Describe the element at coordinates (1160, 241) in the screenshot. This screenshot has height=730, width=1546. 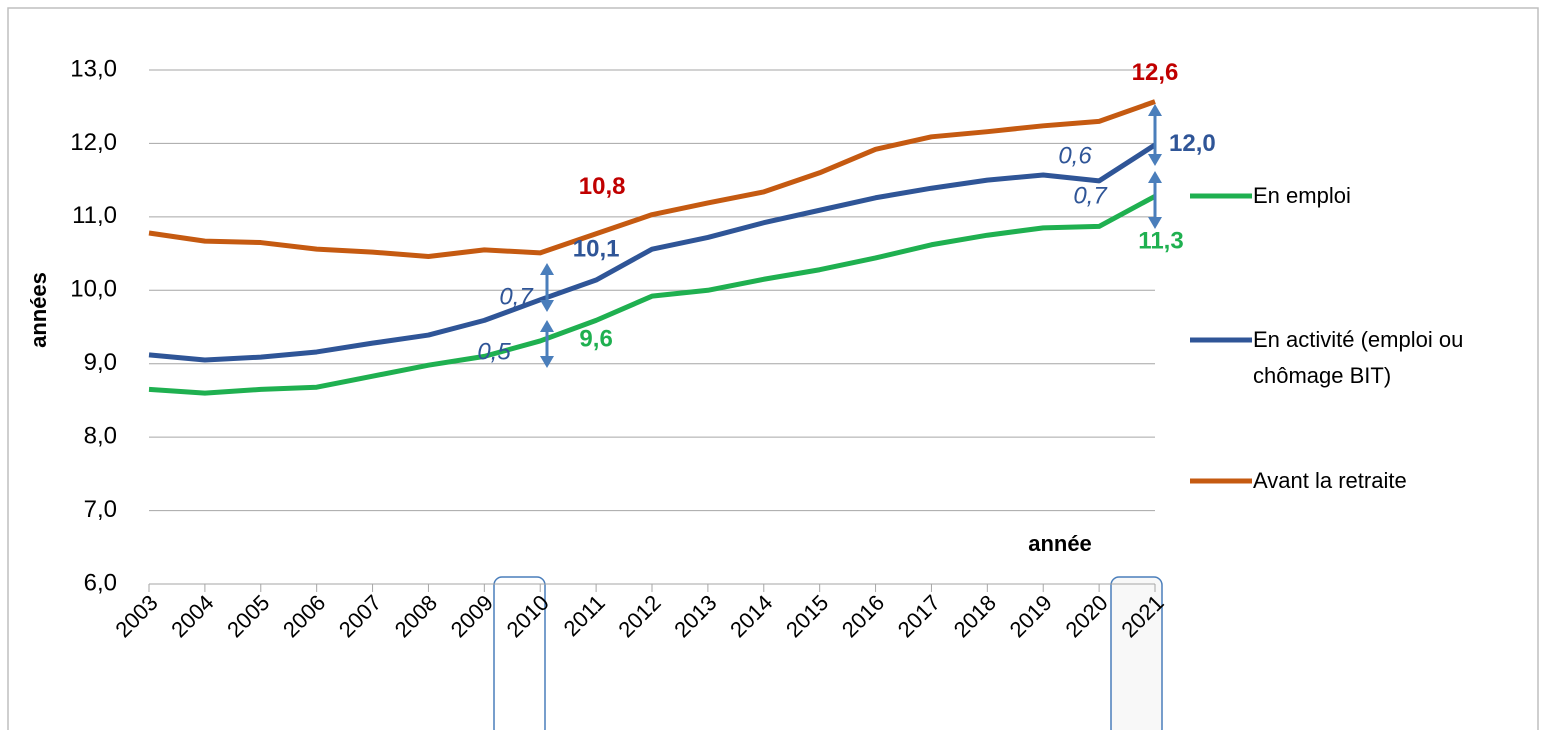
I see `data-label: 11,3` at that location.